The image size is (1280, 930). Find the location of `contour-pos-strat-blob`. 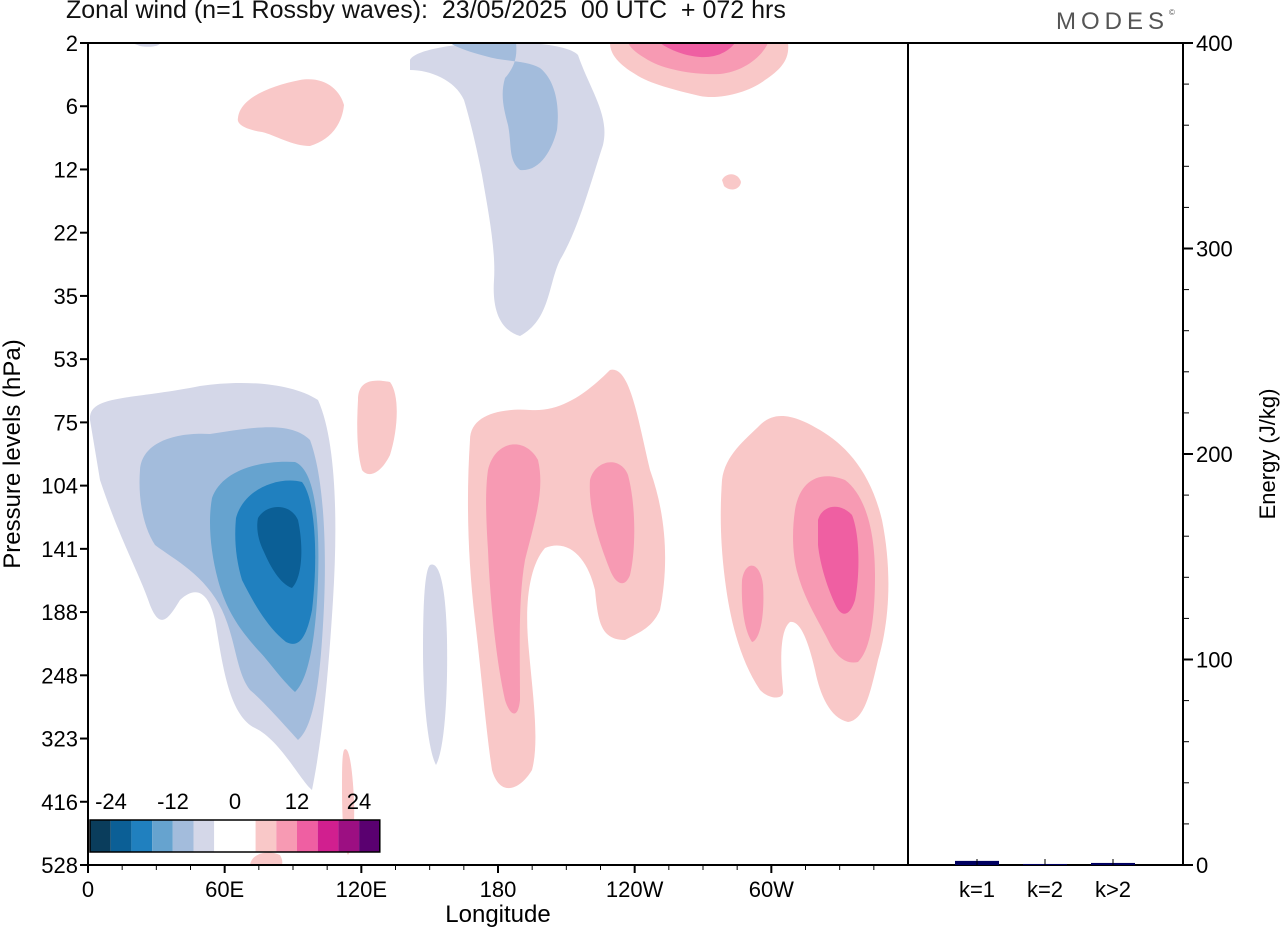

contour-pos-strat-blob is located at coordinates (290, 112).